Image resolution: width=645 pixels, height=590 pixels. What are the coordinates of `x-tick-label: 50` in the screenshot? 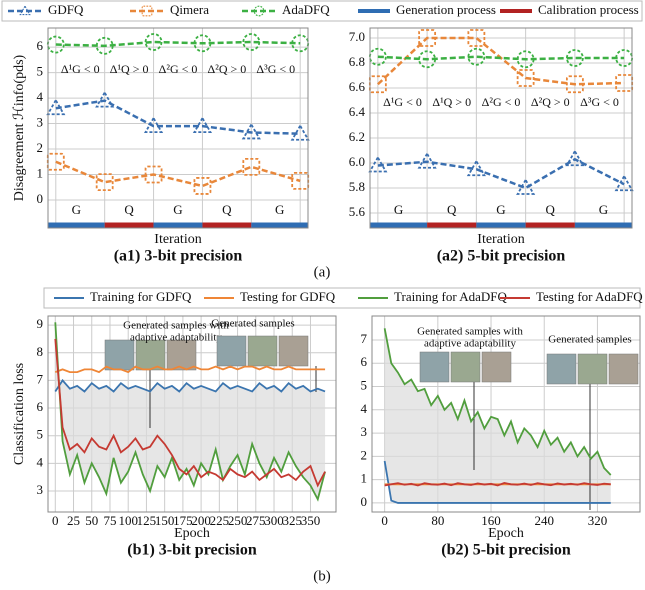 It's located at (91, 520).